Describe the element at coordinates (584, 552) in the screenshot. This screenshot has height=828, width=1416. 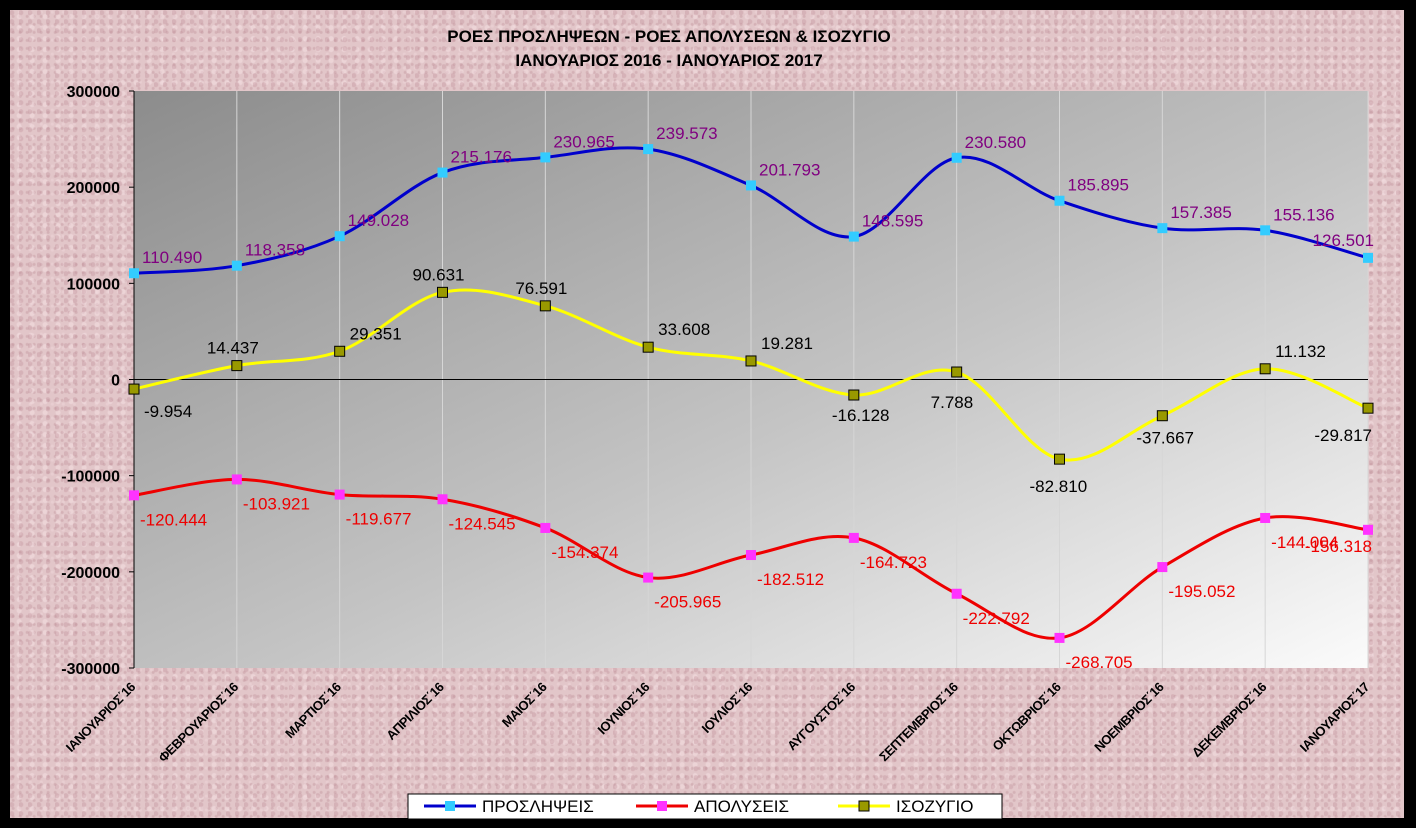
I see `data-label-dismissals: -154.374` at that location.